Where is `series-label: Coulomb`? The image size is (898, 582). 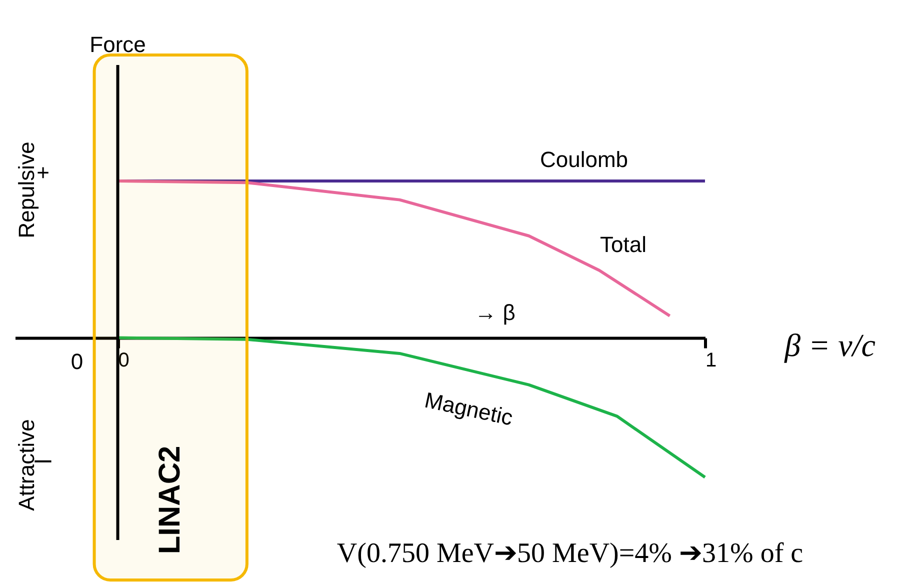 series-label: Coulomb is located at coordinates (584, 159).